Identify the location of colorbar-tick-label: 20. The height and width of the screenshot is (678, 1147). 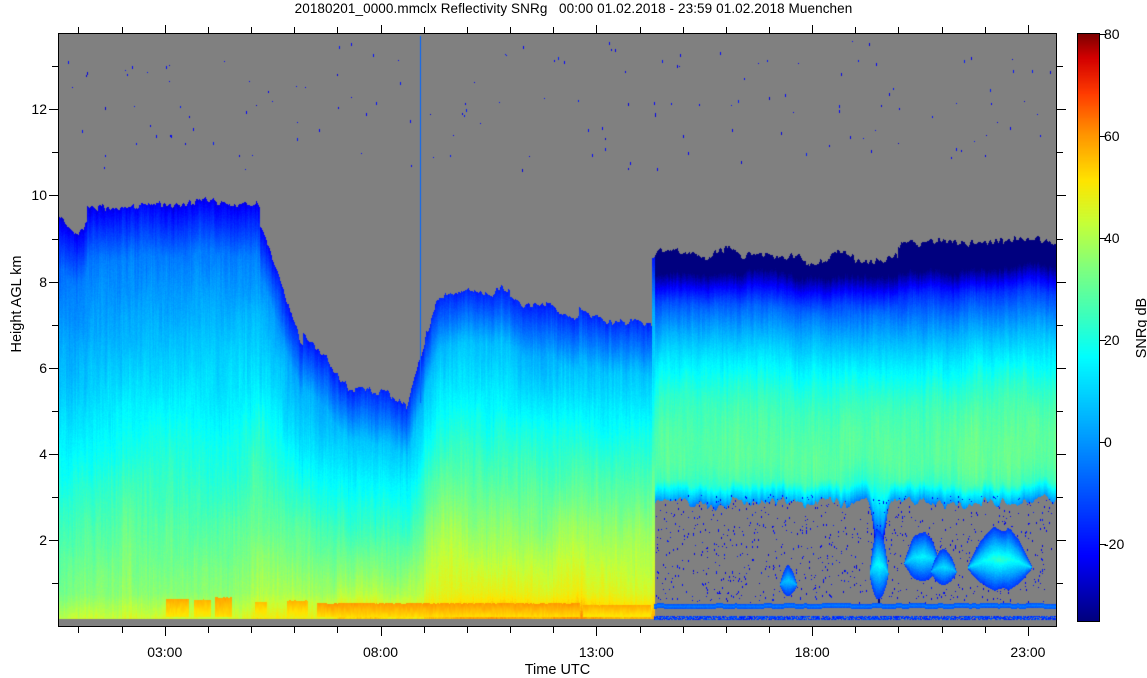
(1112, 340).